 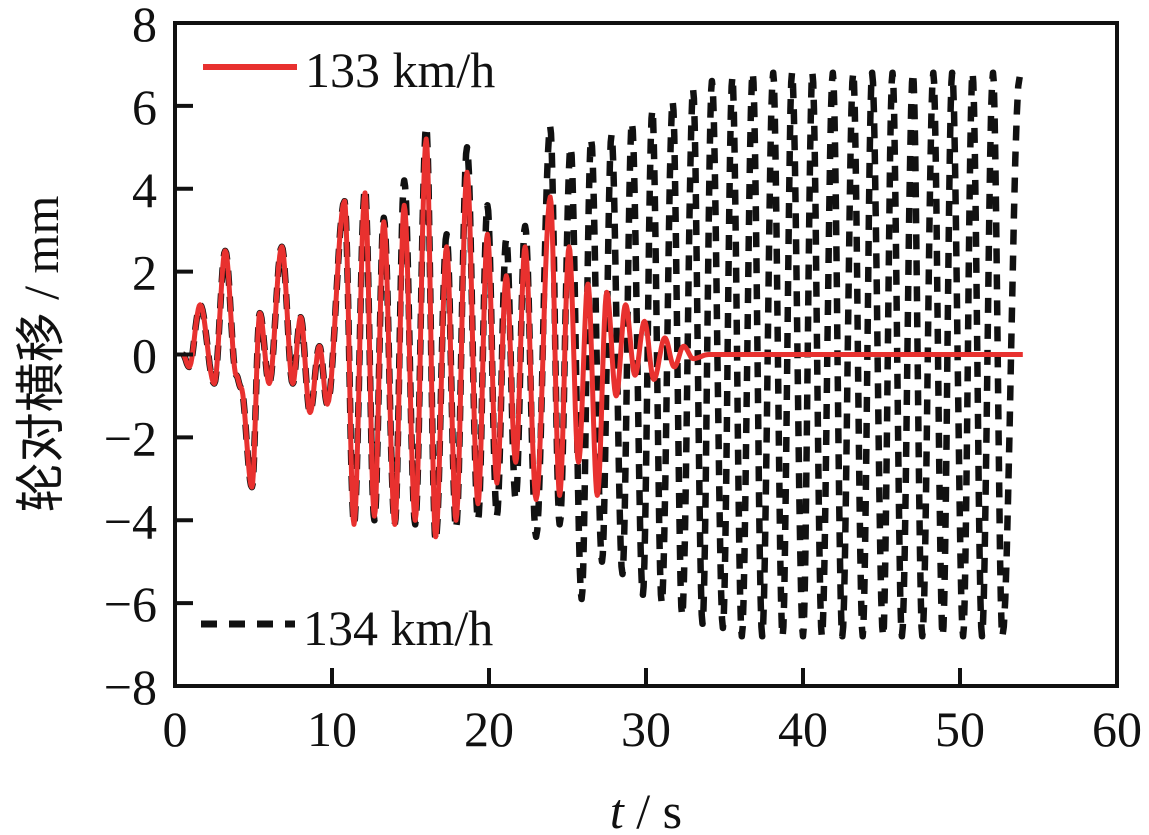 I want to click on legend-134: 134 km/h, so click(x=347, y=628).